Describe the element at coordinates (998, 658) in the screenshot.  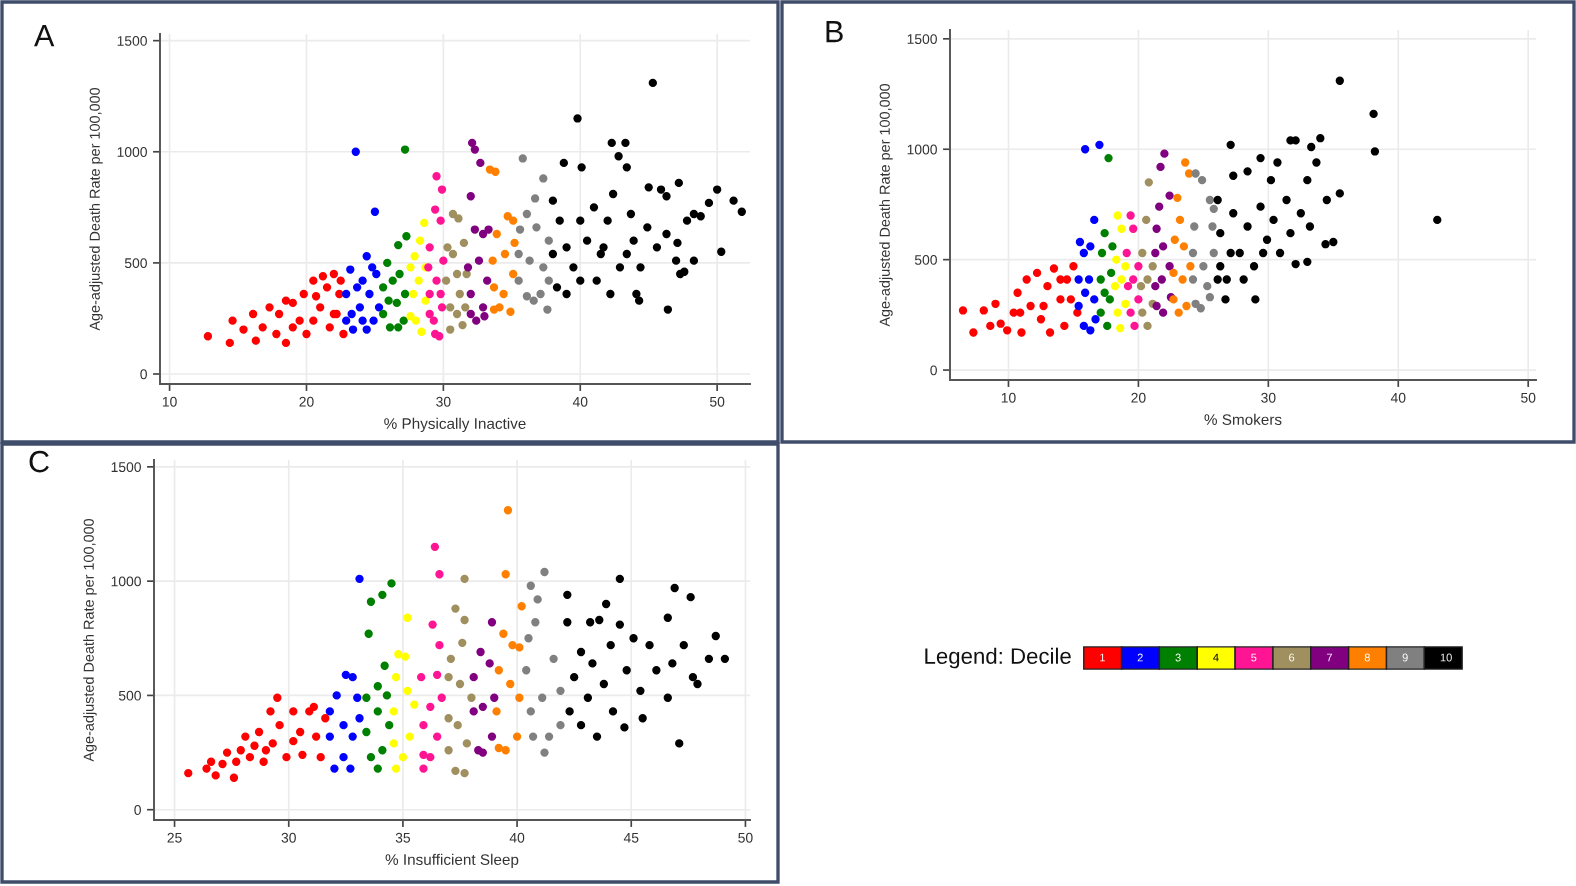
I see `legend-title: Legend: Decile` at that location.